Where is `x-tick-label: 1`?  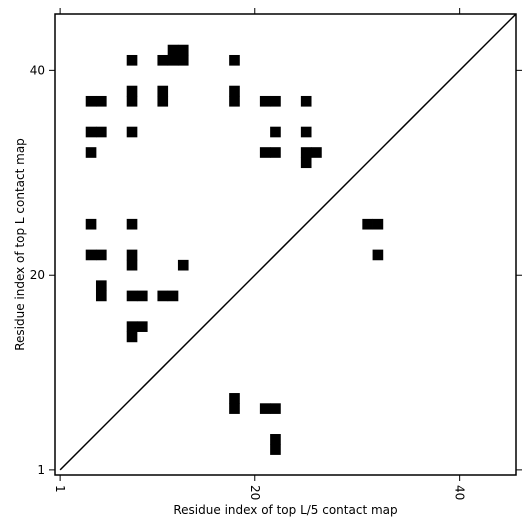
x-tick-label: 1 is located at coordinates (60, 489).